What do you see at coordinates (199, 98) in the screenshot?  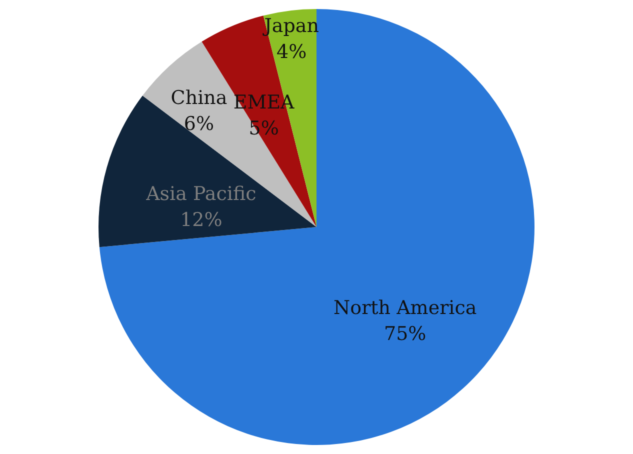 I see `slice-label: China` at bounding box center [199, 98].